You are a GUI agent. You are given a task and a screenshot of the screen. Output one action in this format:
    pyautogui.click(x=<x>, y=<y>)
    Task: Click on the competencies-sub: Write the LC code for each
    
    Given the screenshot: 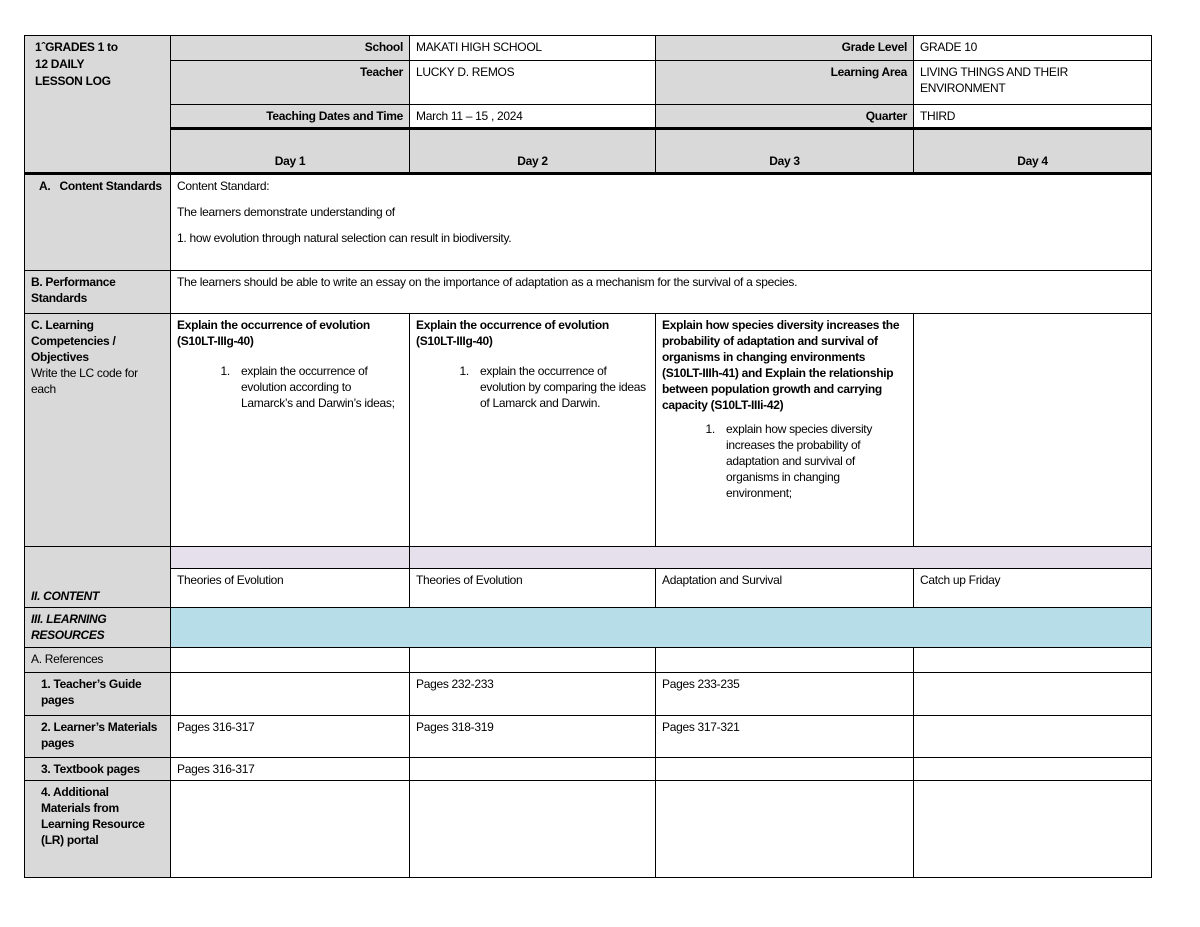 What is the action you would take?
    pyautogui.click(x=84, y=381)
    